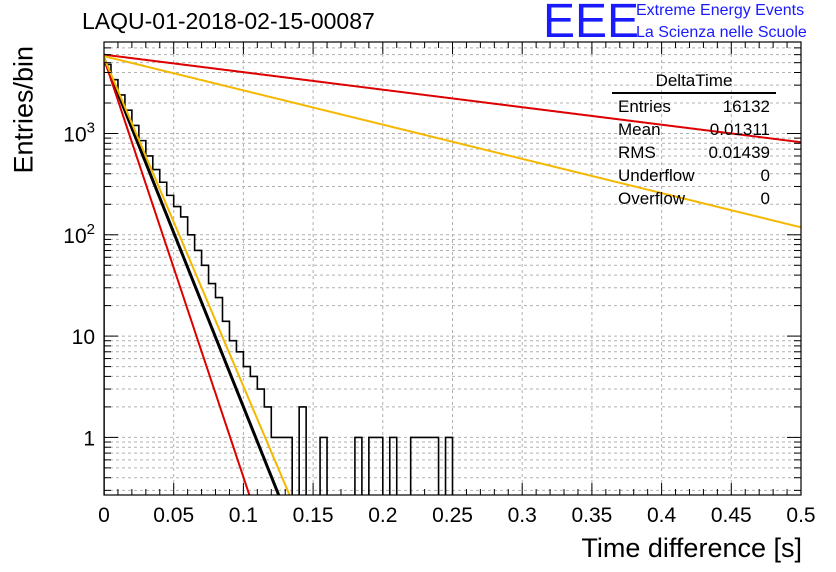 This screenshot has height=572, width=836. I want to click on stats-label: Mean, so click(639, 129).